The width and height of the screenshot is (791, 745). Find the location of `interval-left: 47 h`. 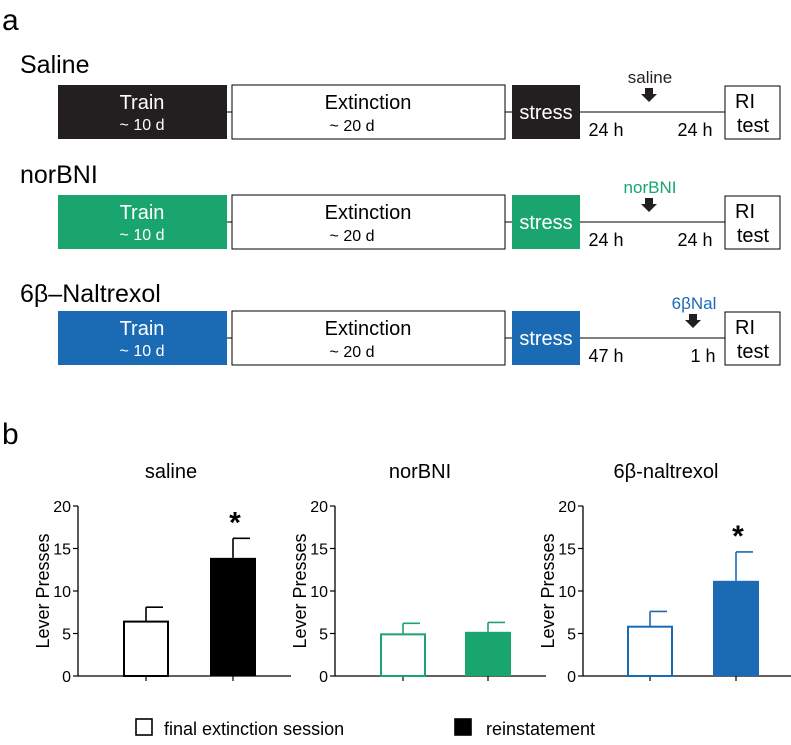

interval-left: 47 h is located at coordinates (605, 356).